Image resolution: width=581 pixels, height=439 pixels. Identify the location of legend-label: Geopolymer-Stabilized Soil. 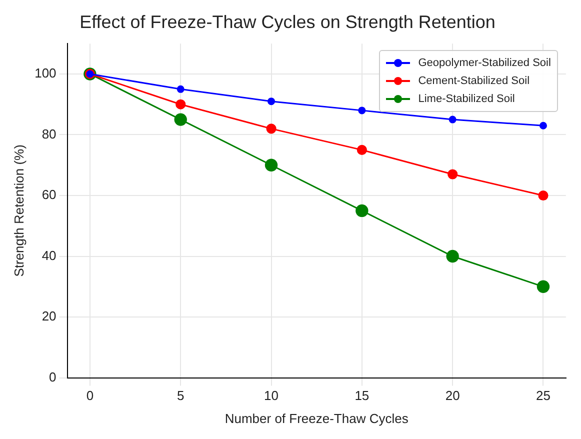
(484, 62).